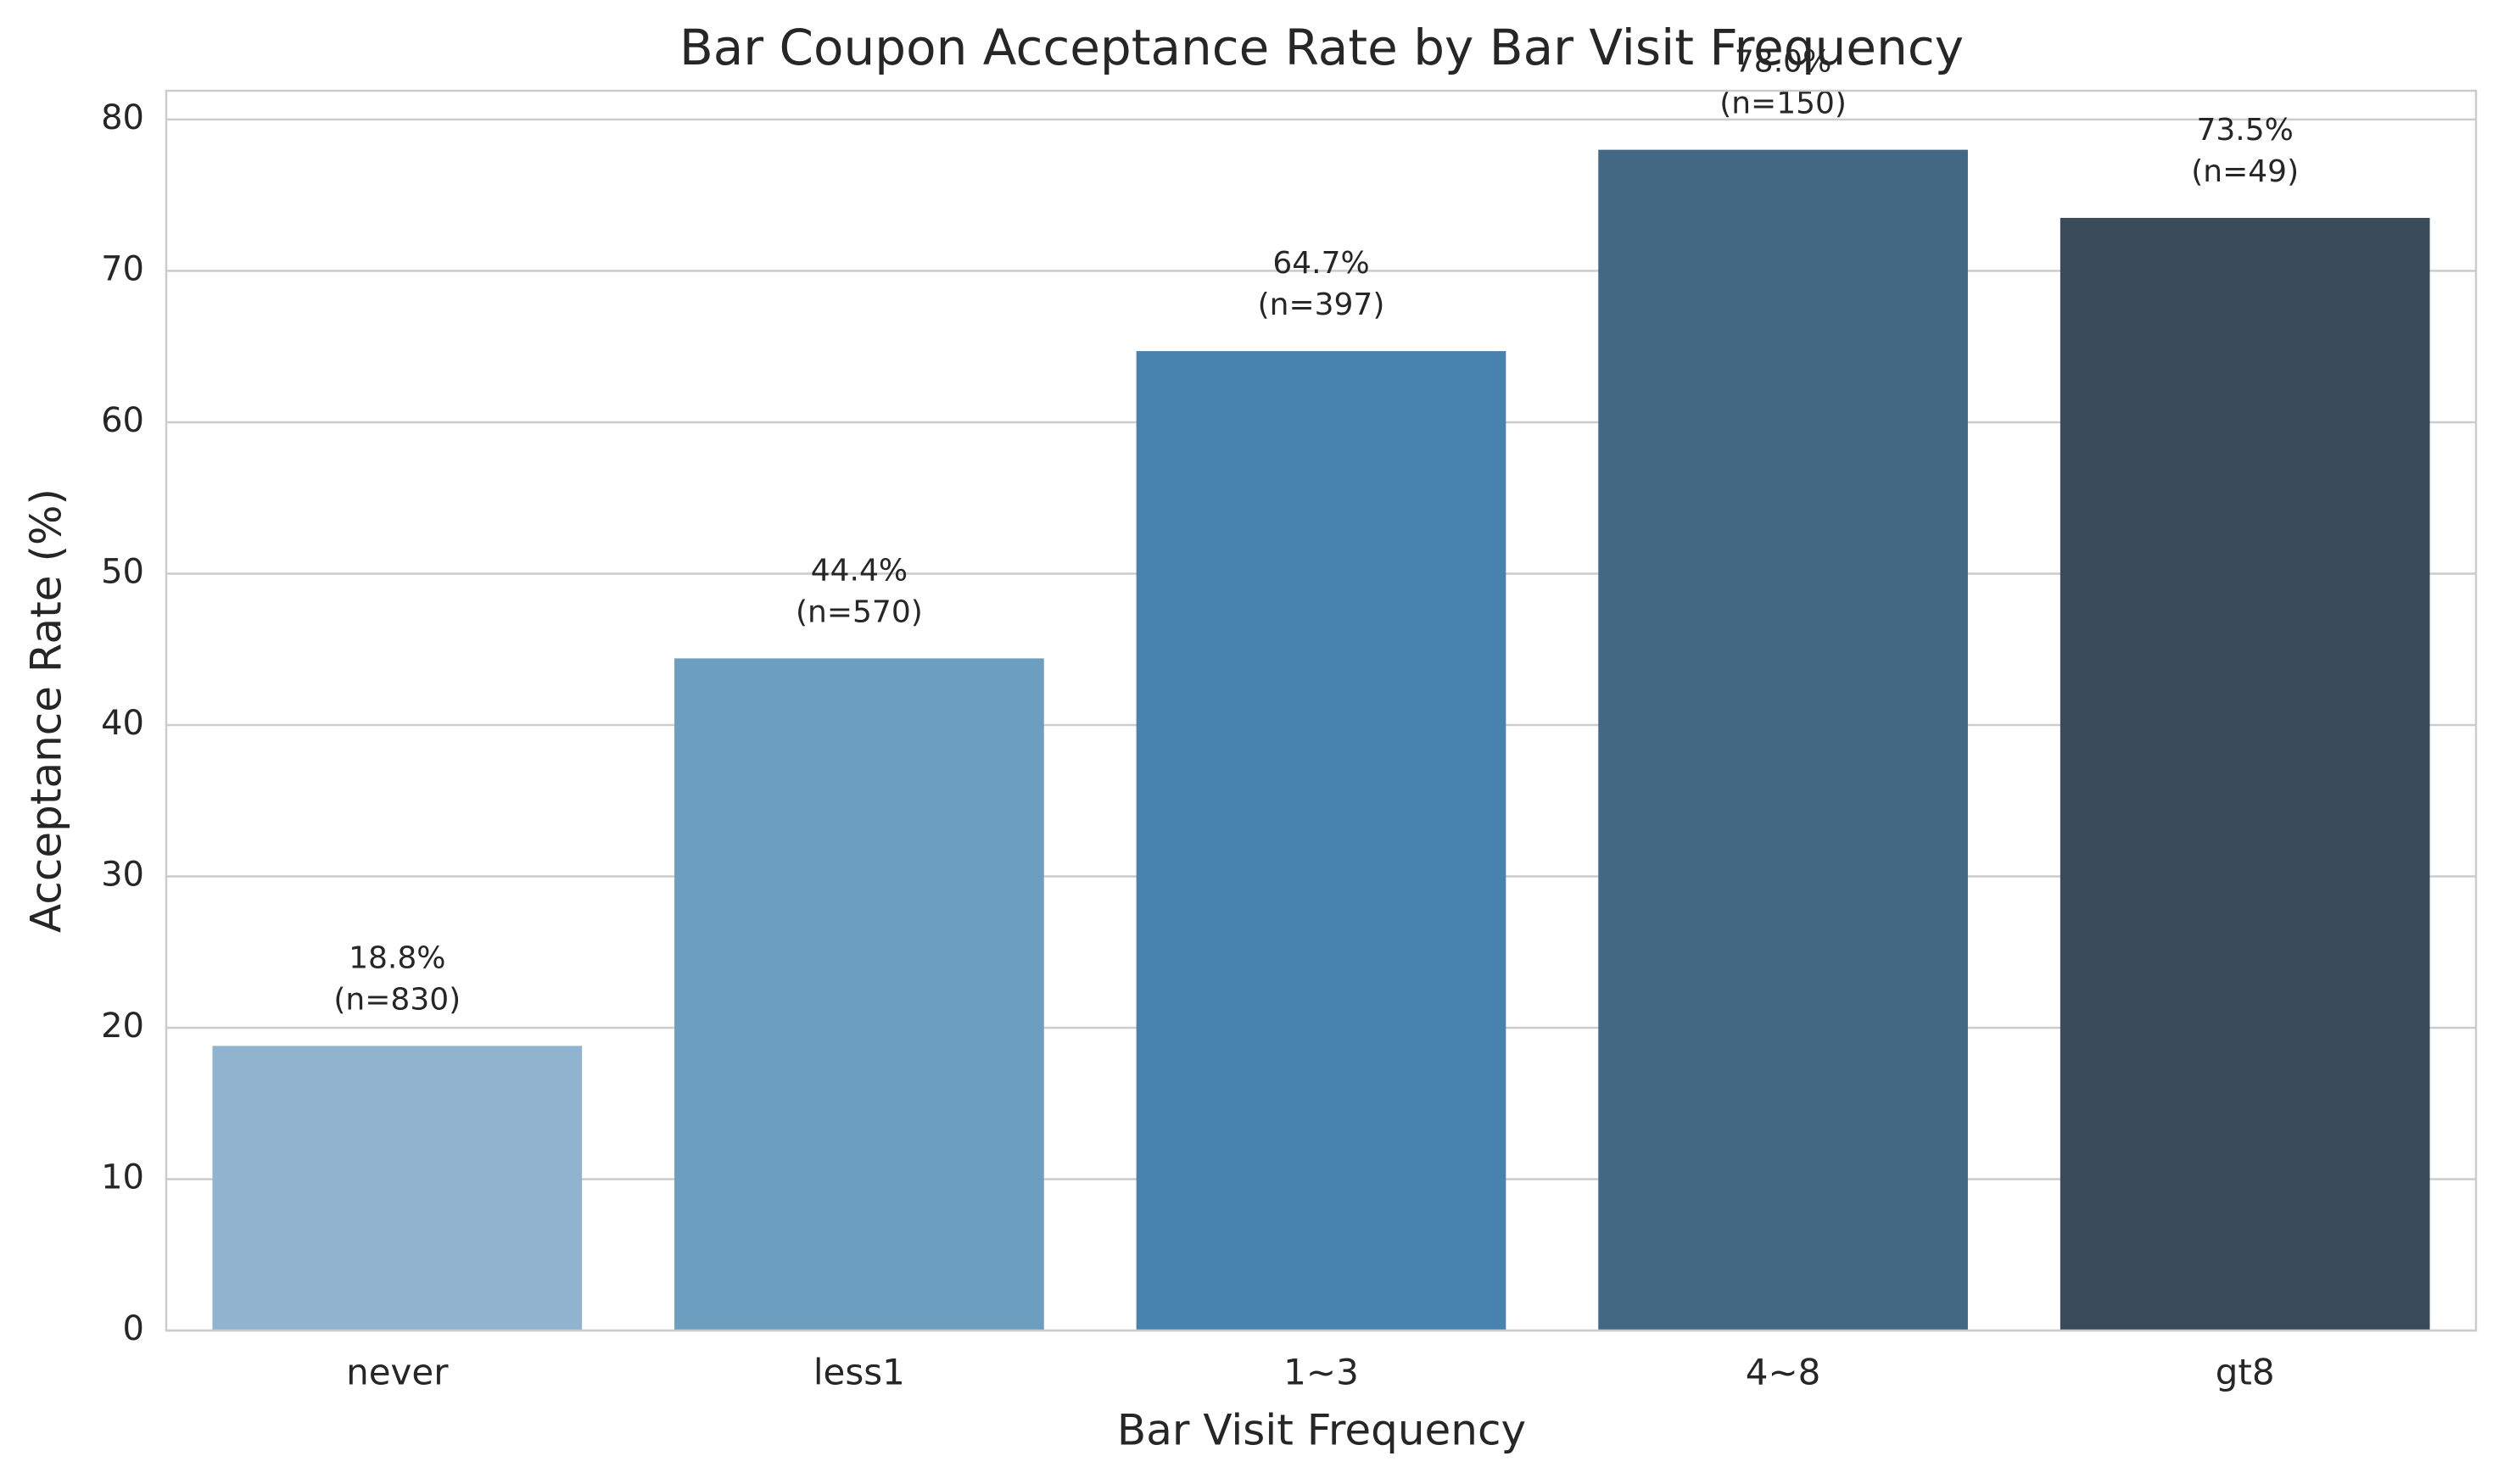 The height and width of the screenshot is (1484, 2504). I want to click on y-tick-label: 60, so click(123, 420).